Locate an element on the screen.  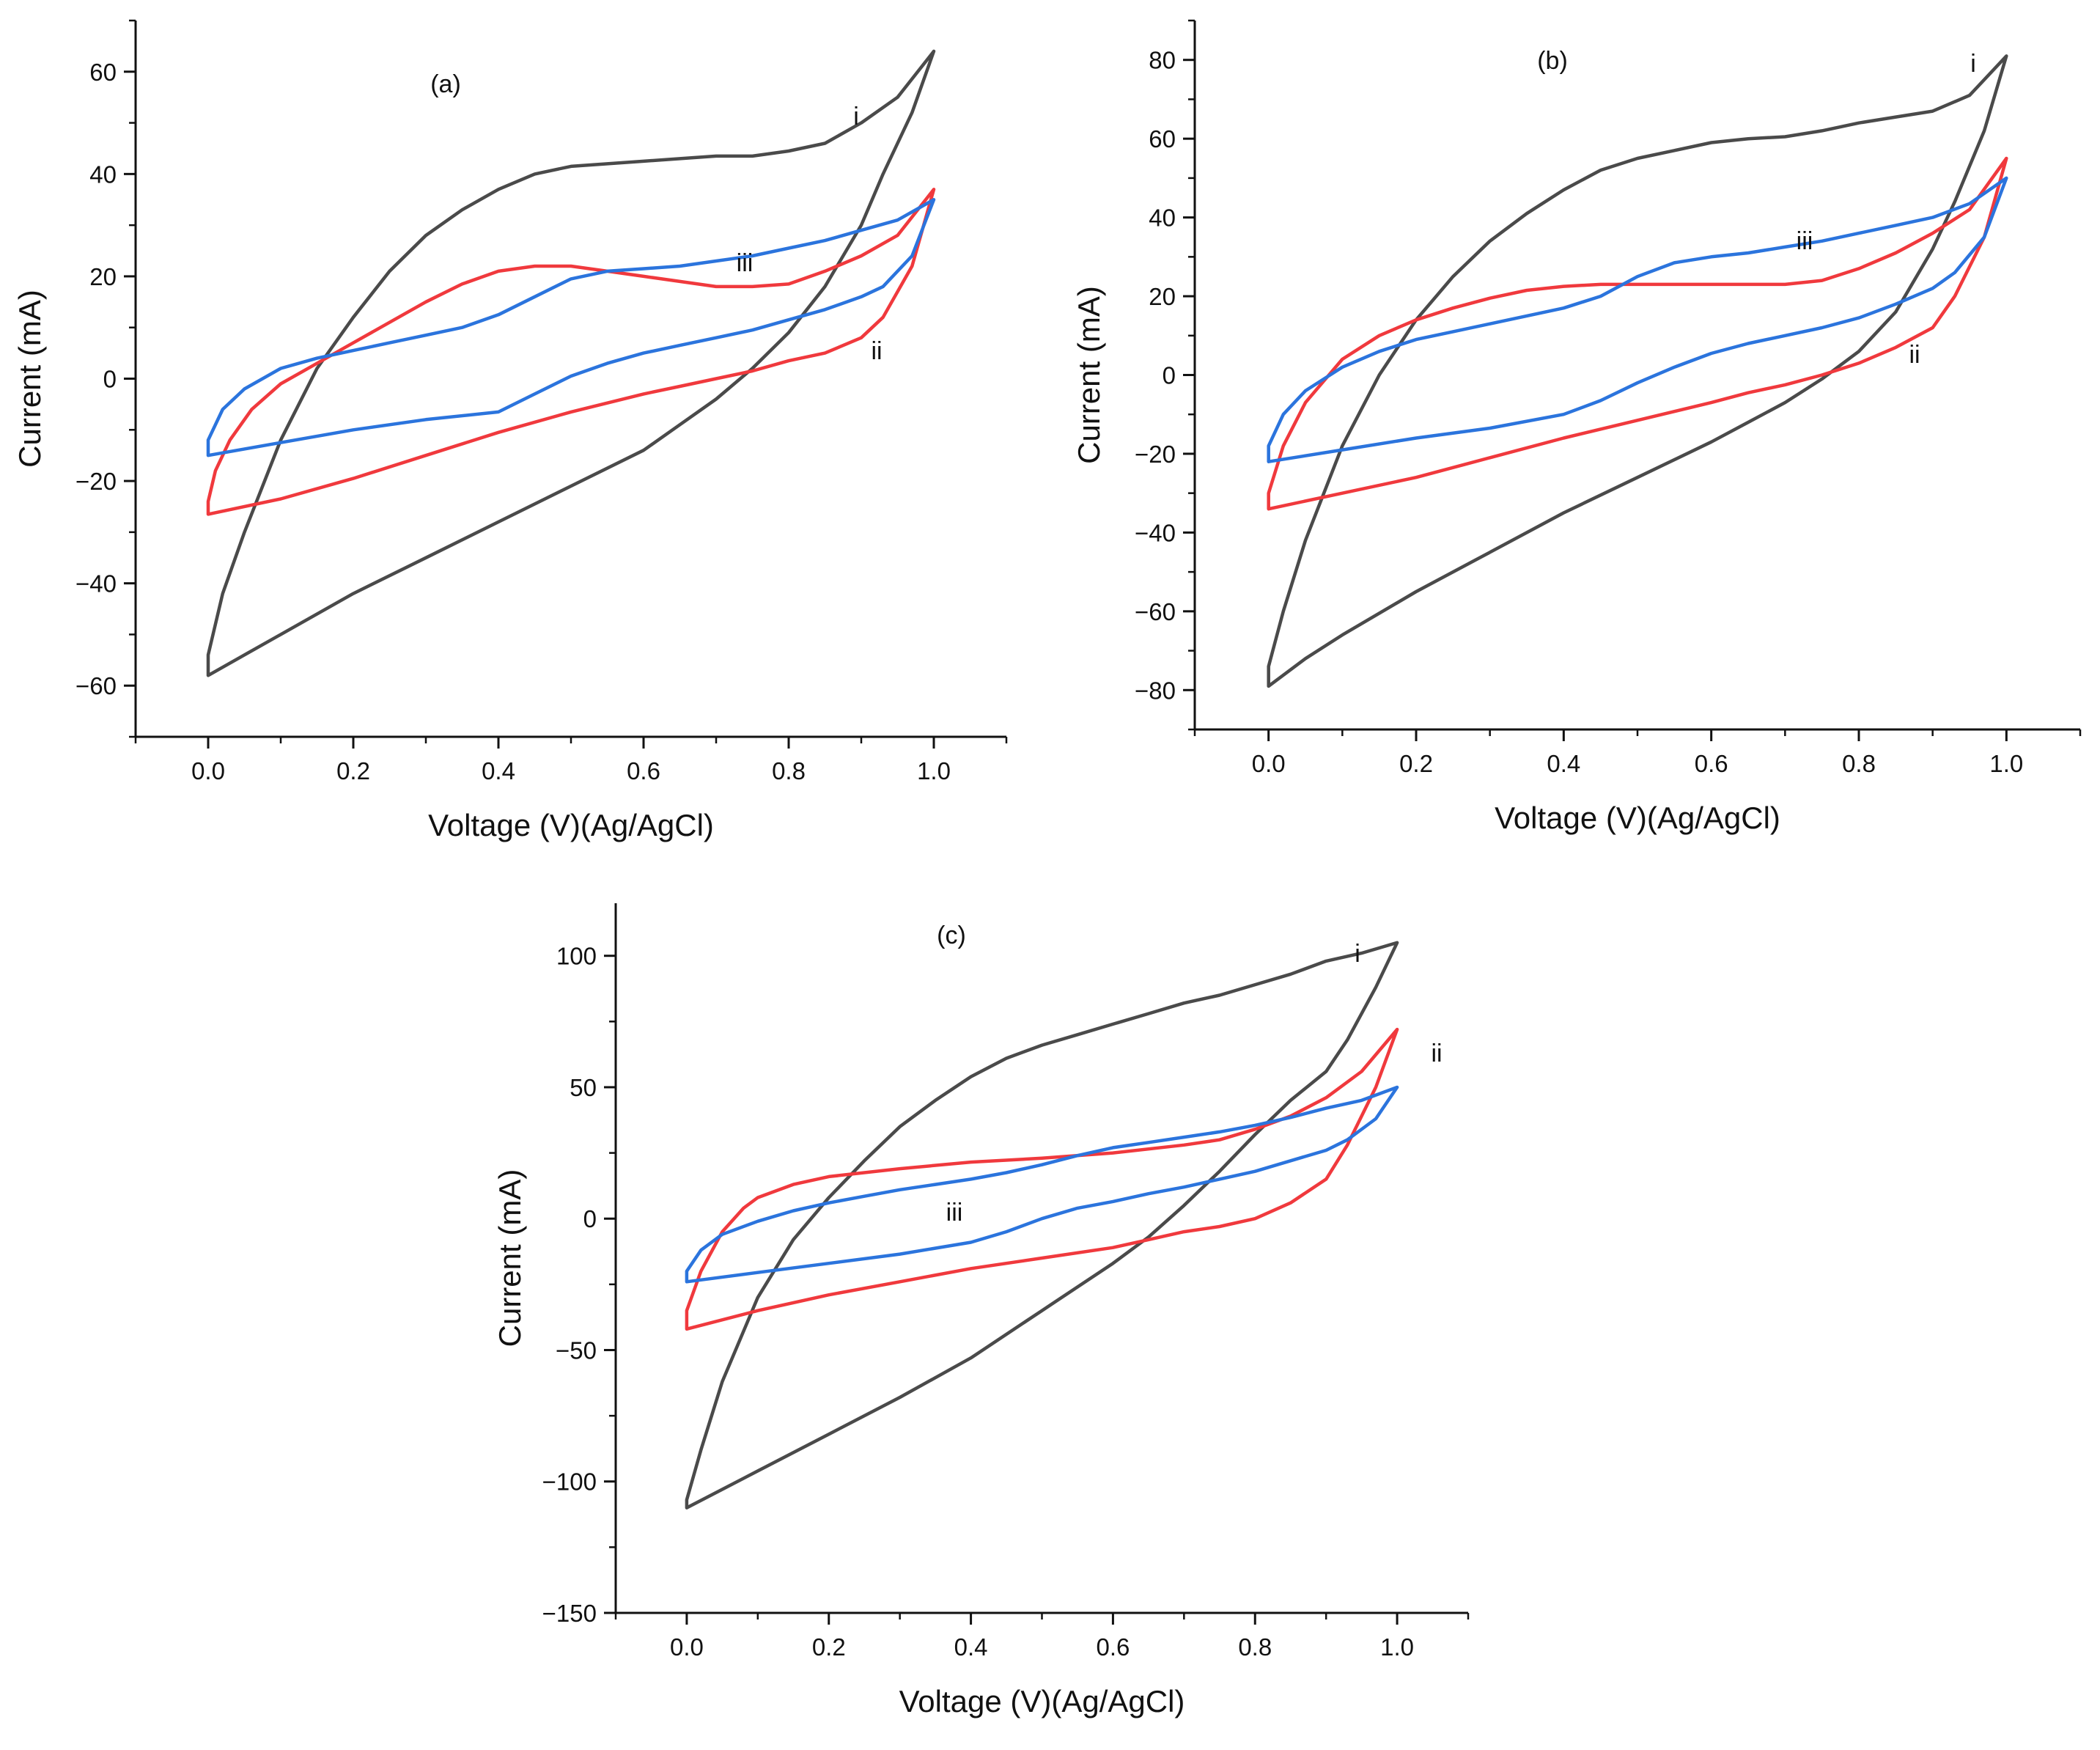
panel-title: (c) is located at coordinates (952, 936).